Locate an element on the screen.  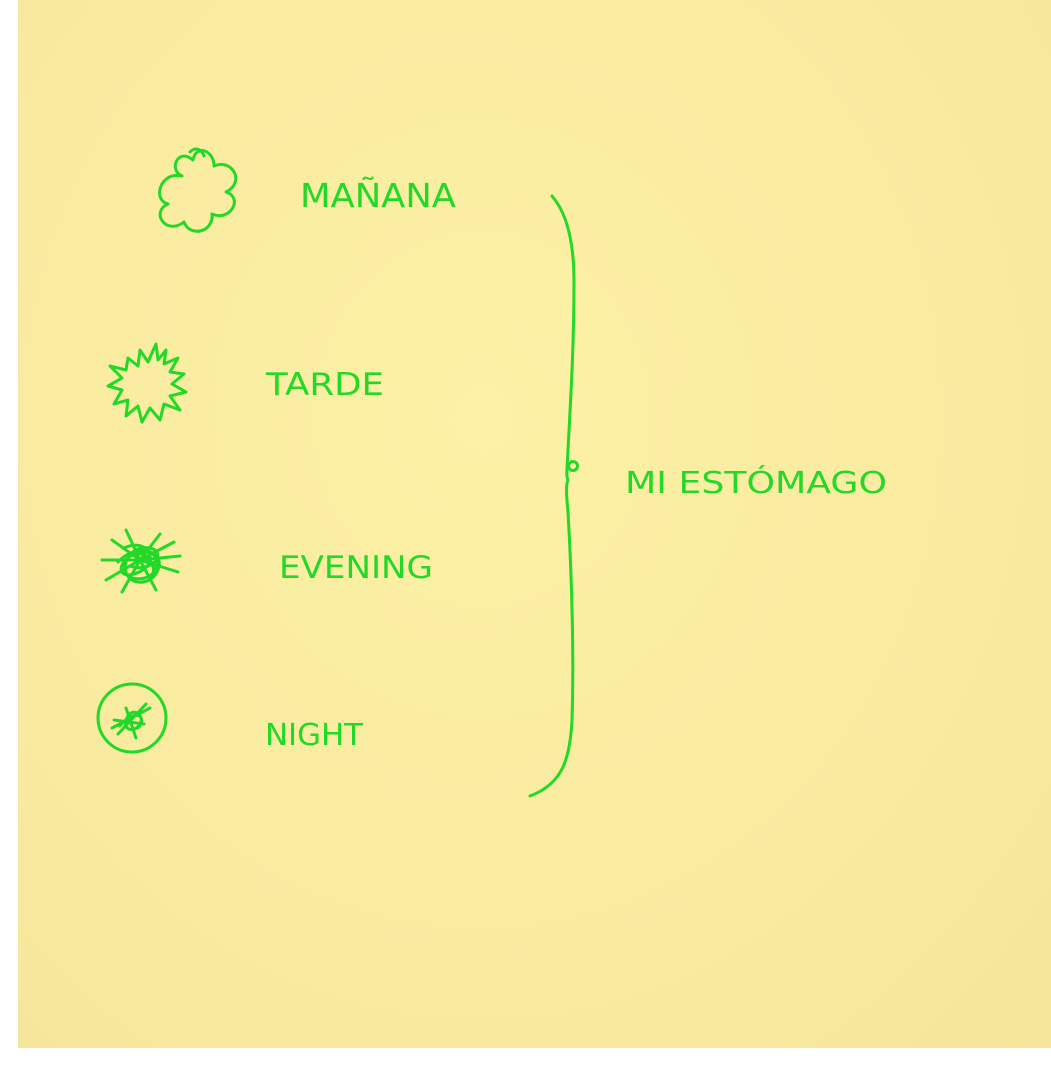
spiky-burst-icon is located at coordinates (147, 383).